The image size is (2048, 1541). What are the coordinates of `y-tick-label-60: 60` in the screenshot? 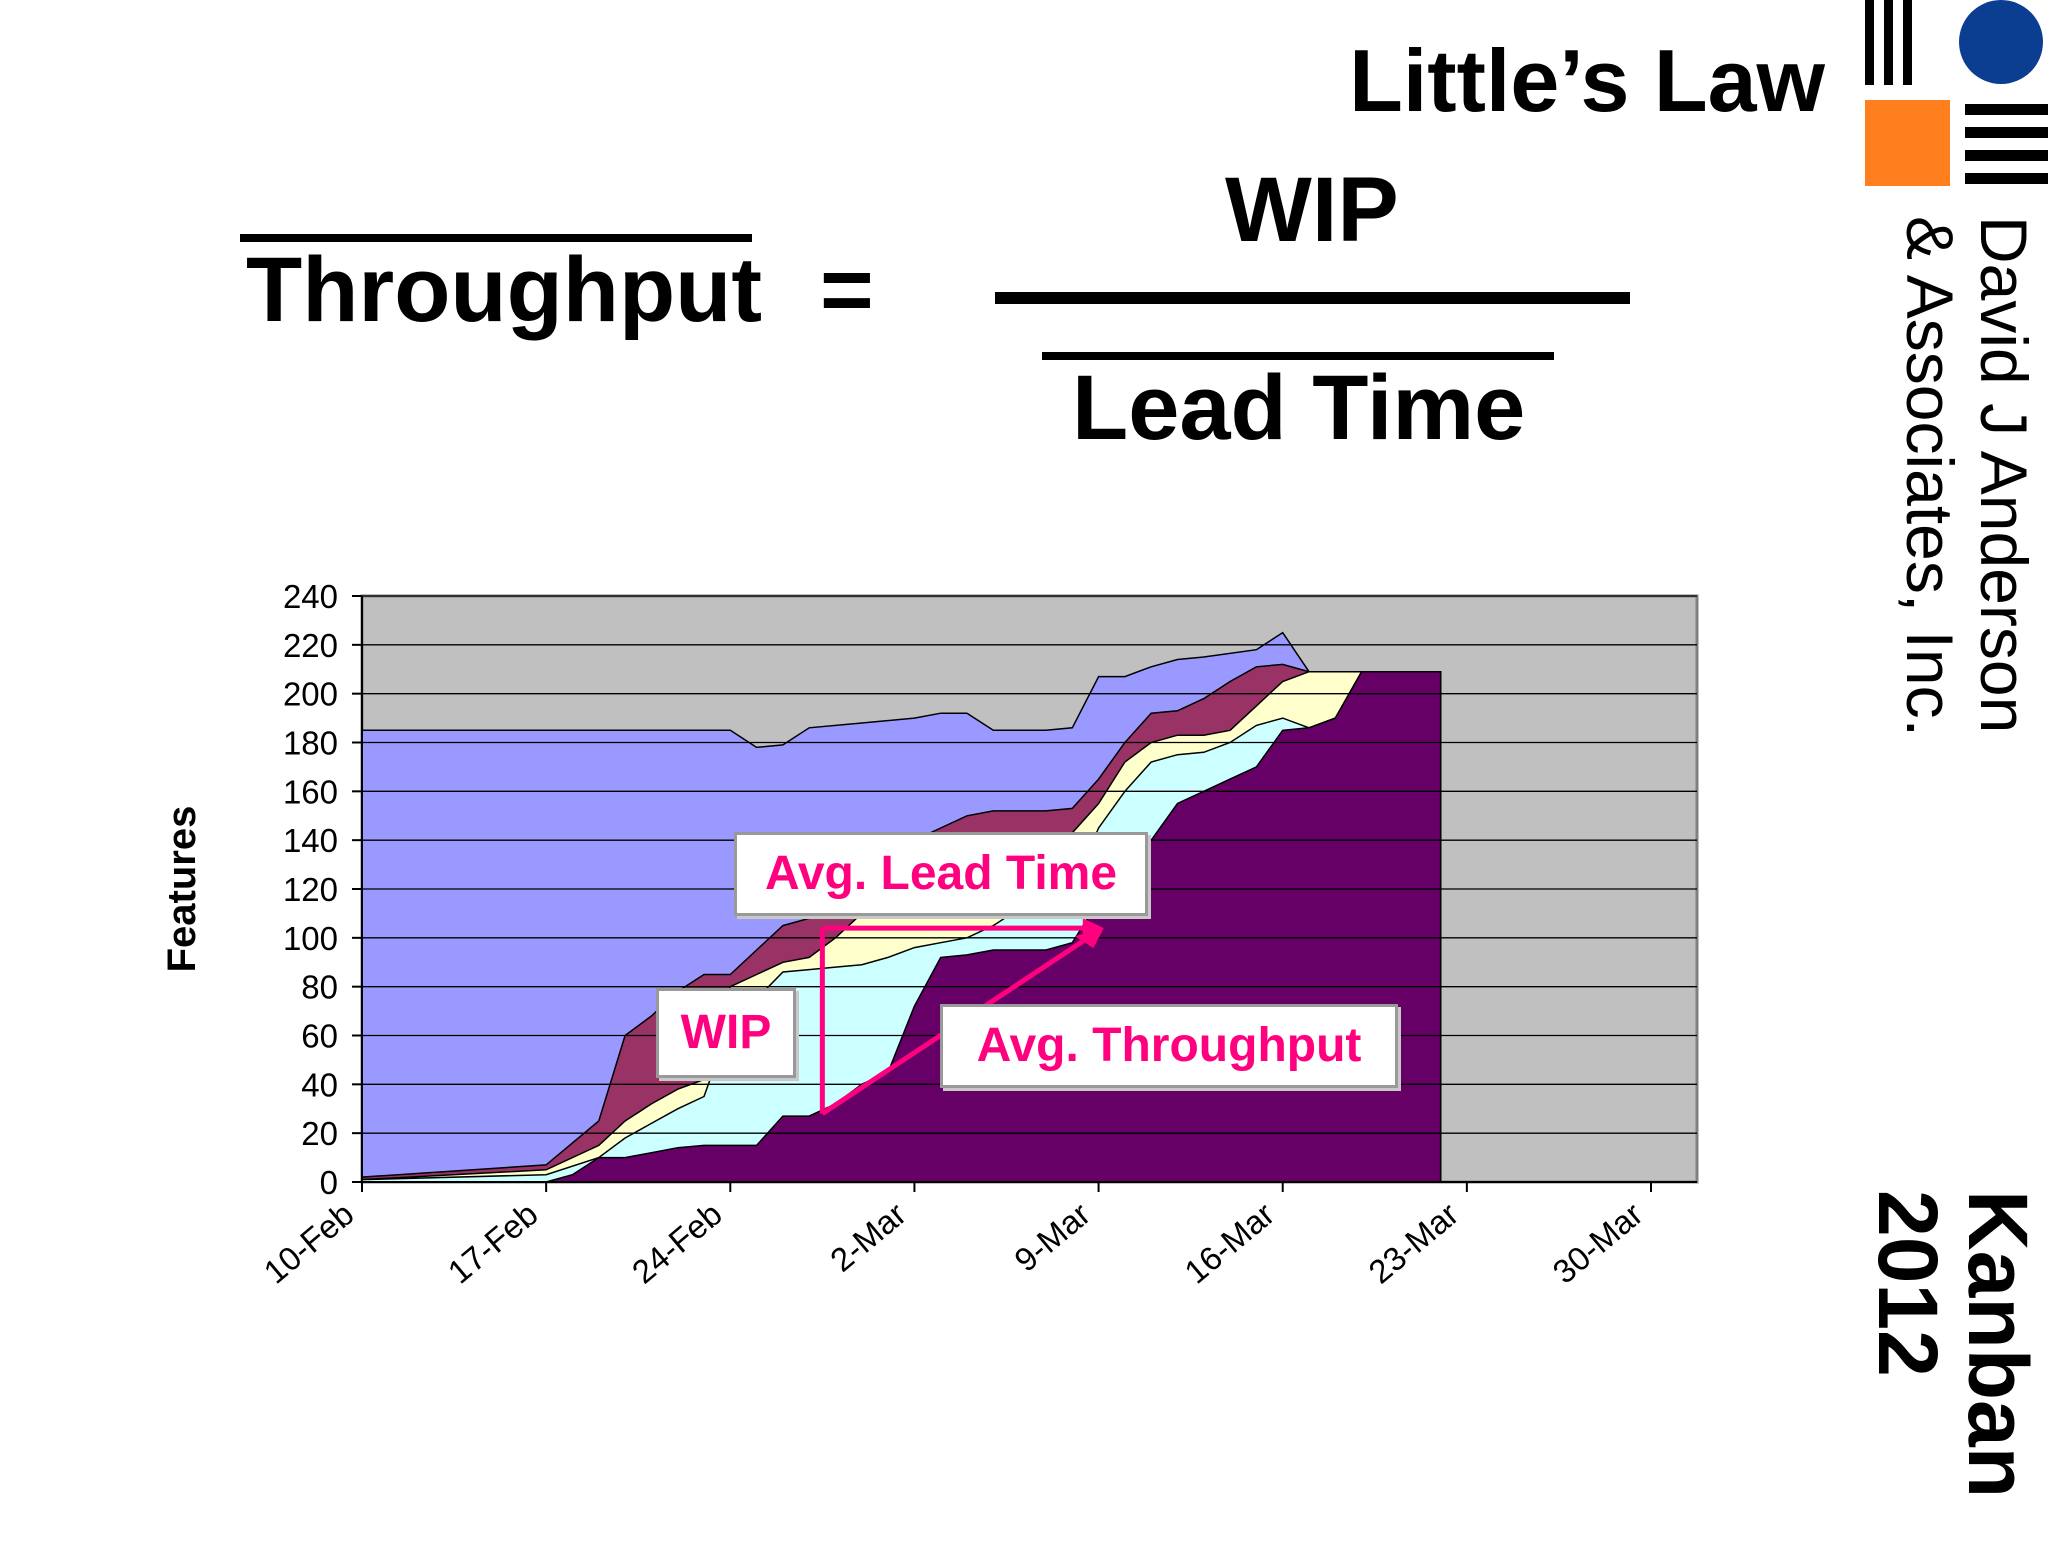 It's located at (319, 1036).